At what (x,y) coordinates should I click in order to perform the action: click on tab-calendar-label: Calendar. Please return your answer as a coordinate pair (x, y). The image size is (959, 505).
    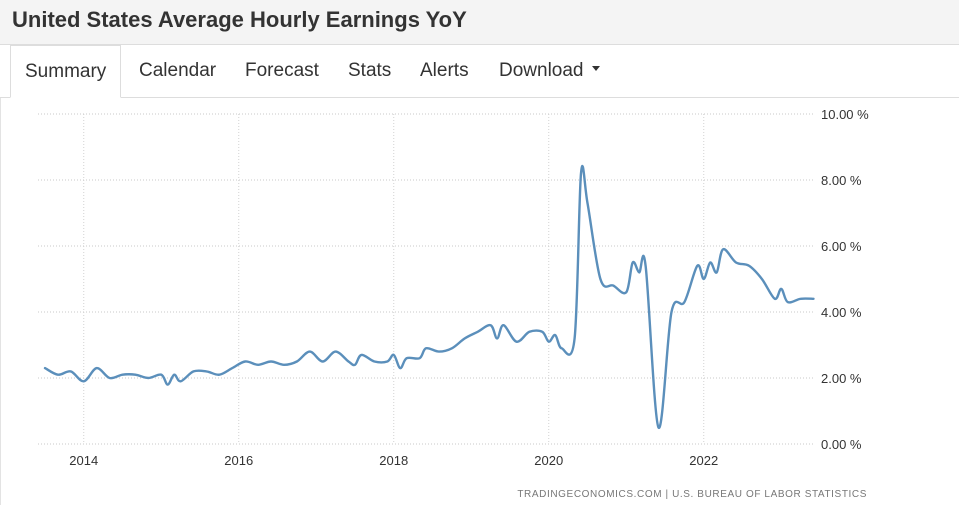
    Looking at the image, I should click on (178, 70).